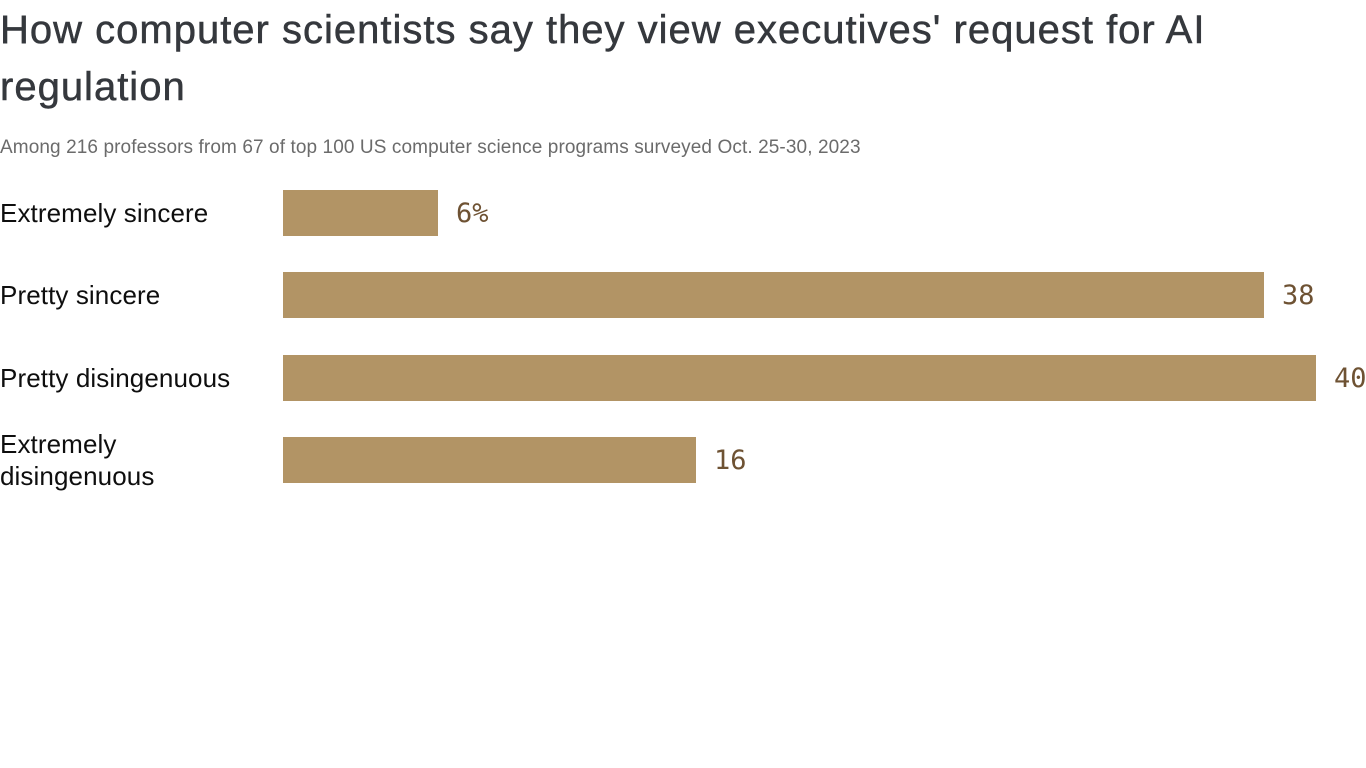 The height and width of the screenshot is (768, 1366). What do you see at coordinates (730, 460) in the screenshot?
I see `value-label: 16` at bounding box center [730, 460].